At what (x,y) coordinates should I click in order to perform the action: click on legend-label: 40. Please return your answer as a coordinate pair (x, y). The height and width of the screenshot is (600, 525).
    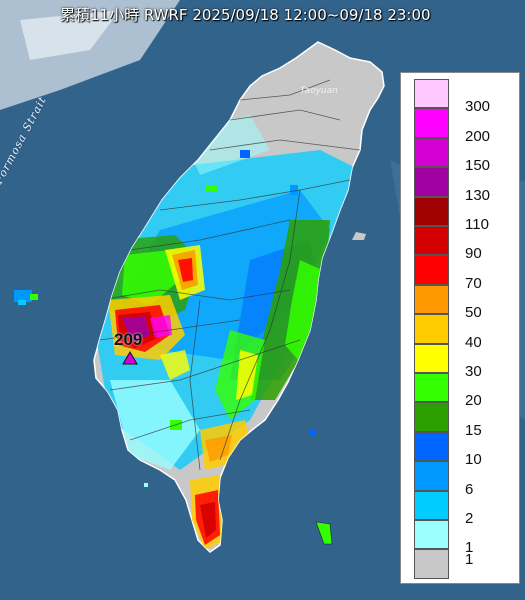
    Looking at the image, I should click on (473, 342).